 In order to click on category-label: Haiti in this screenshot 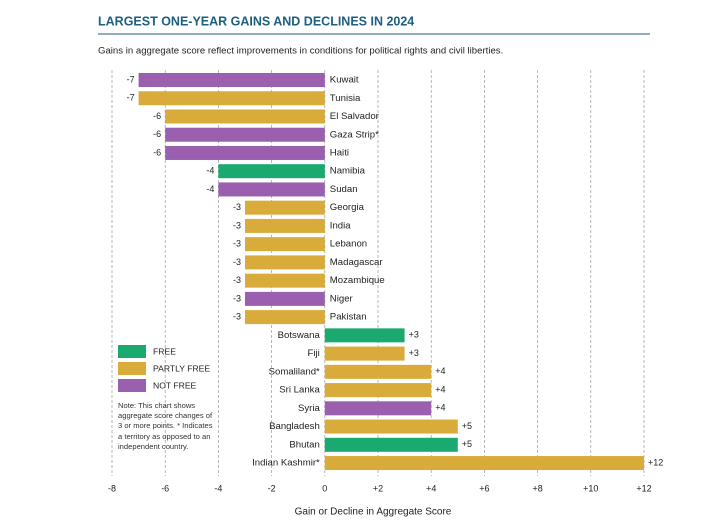, I will do `click(339, 152)`.